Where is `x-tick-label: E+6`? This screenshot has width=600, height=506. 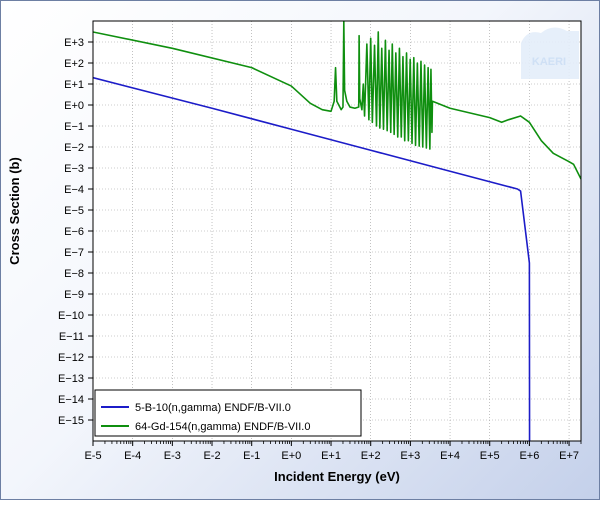 x-tick-label: E+6 is located at coordinates (529, 456).